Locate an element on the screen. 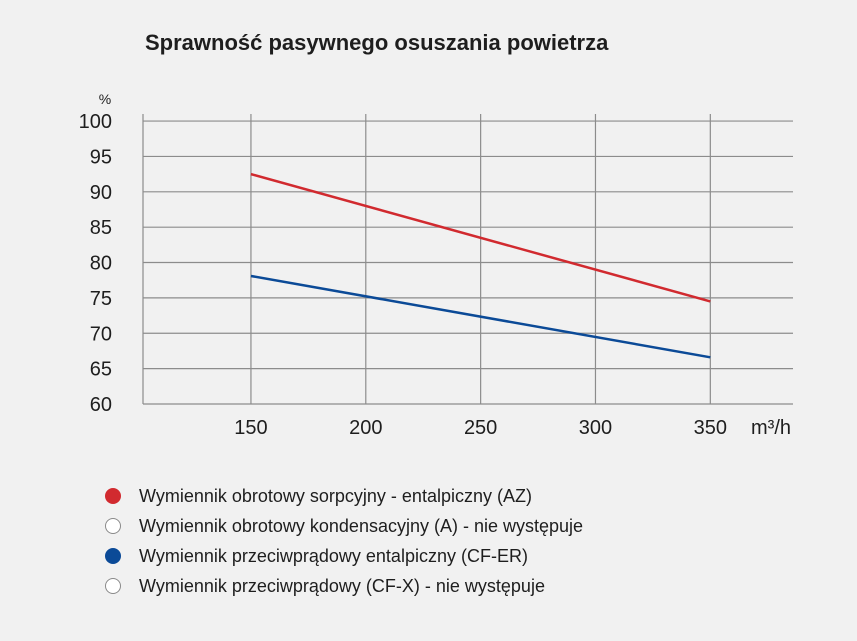 This screenshot has height=641, width=857. x-axis-unit-label: m³/h is located at coordinates (771, 428).